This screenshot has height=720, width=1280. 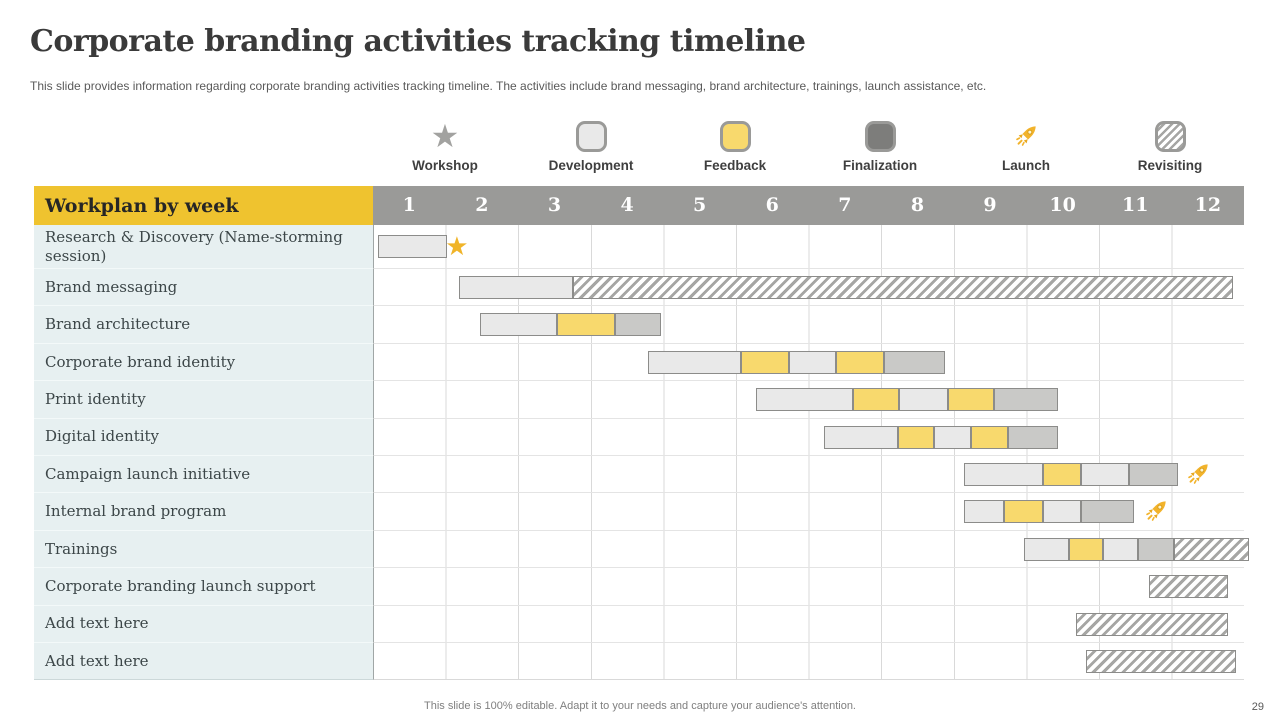 I want to click on timeline-row: Corporate brand identity, so click(x=639, y=362).